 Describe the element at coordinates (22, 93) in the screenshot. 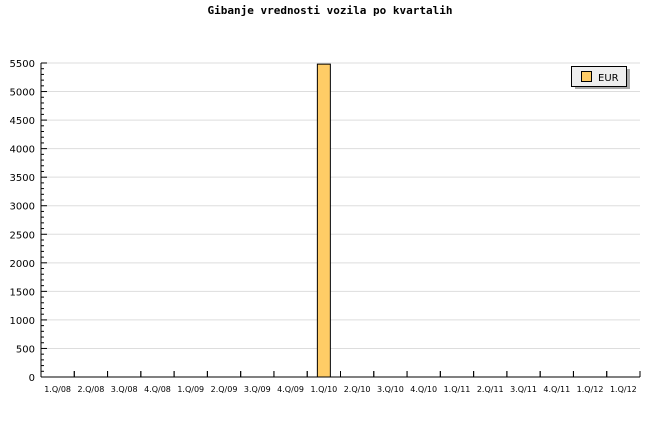

I see `y-tick-label: 5000` at that location.